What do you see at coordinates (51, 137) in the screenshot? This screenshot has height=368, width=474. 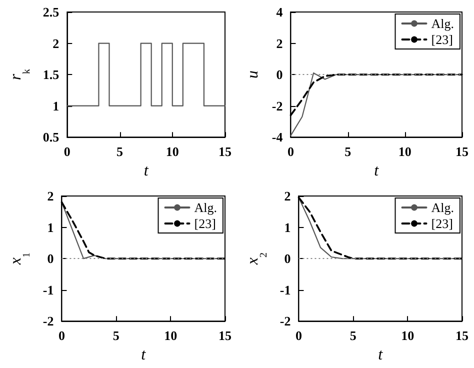 I see `y-tick-label: 0.5` at bounding box center [51, 137].